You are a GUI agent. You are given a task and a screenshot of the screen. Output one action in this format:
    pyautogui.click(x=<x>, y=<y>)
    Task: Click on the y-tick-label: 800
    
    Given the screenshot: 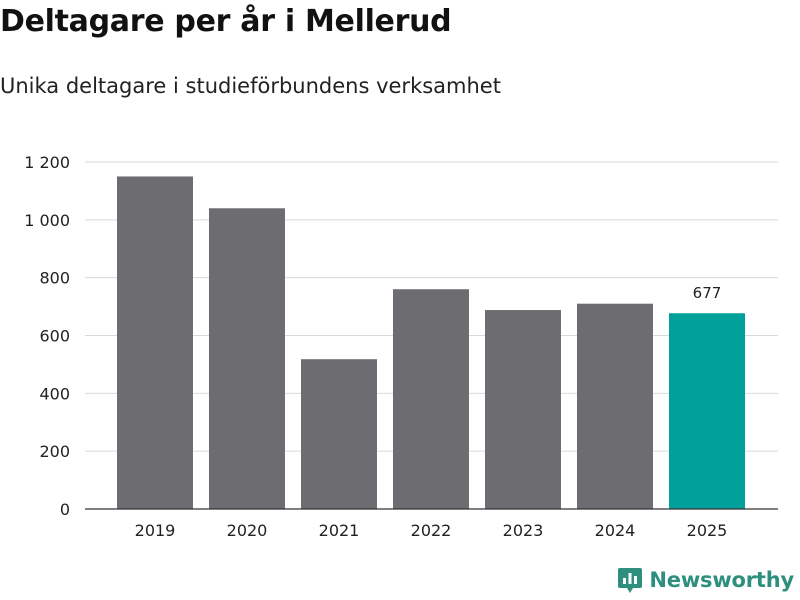 What is the action you would take?
    pyautogui.click(x=54, y=278)
    